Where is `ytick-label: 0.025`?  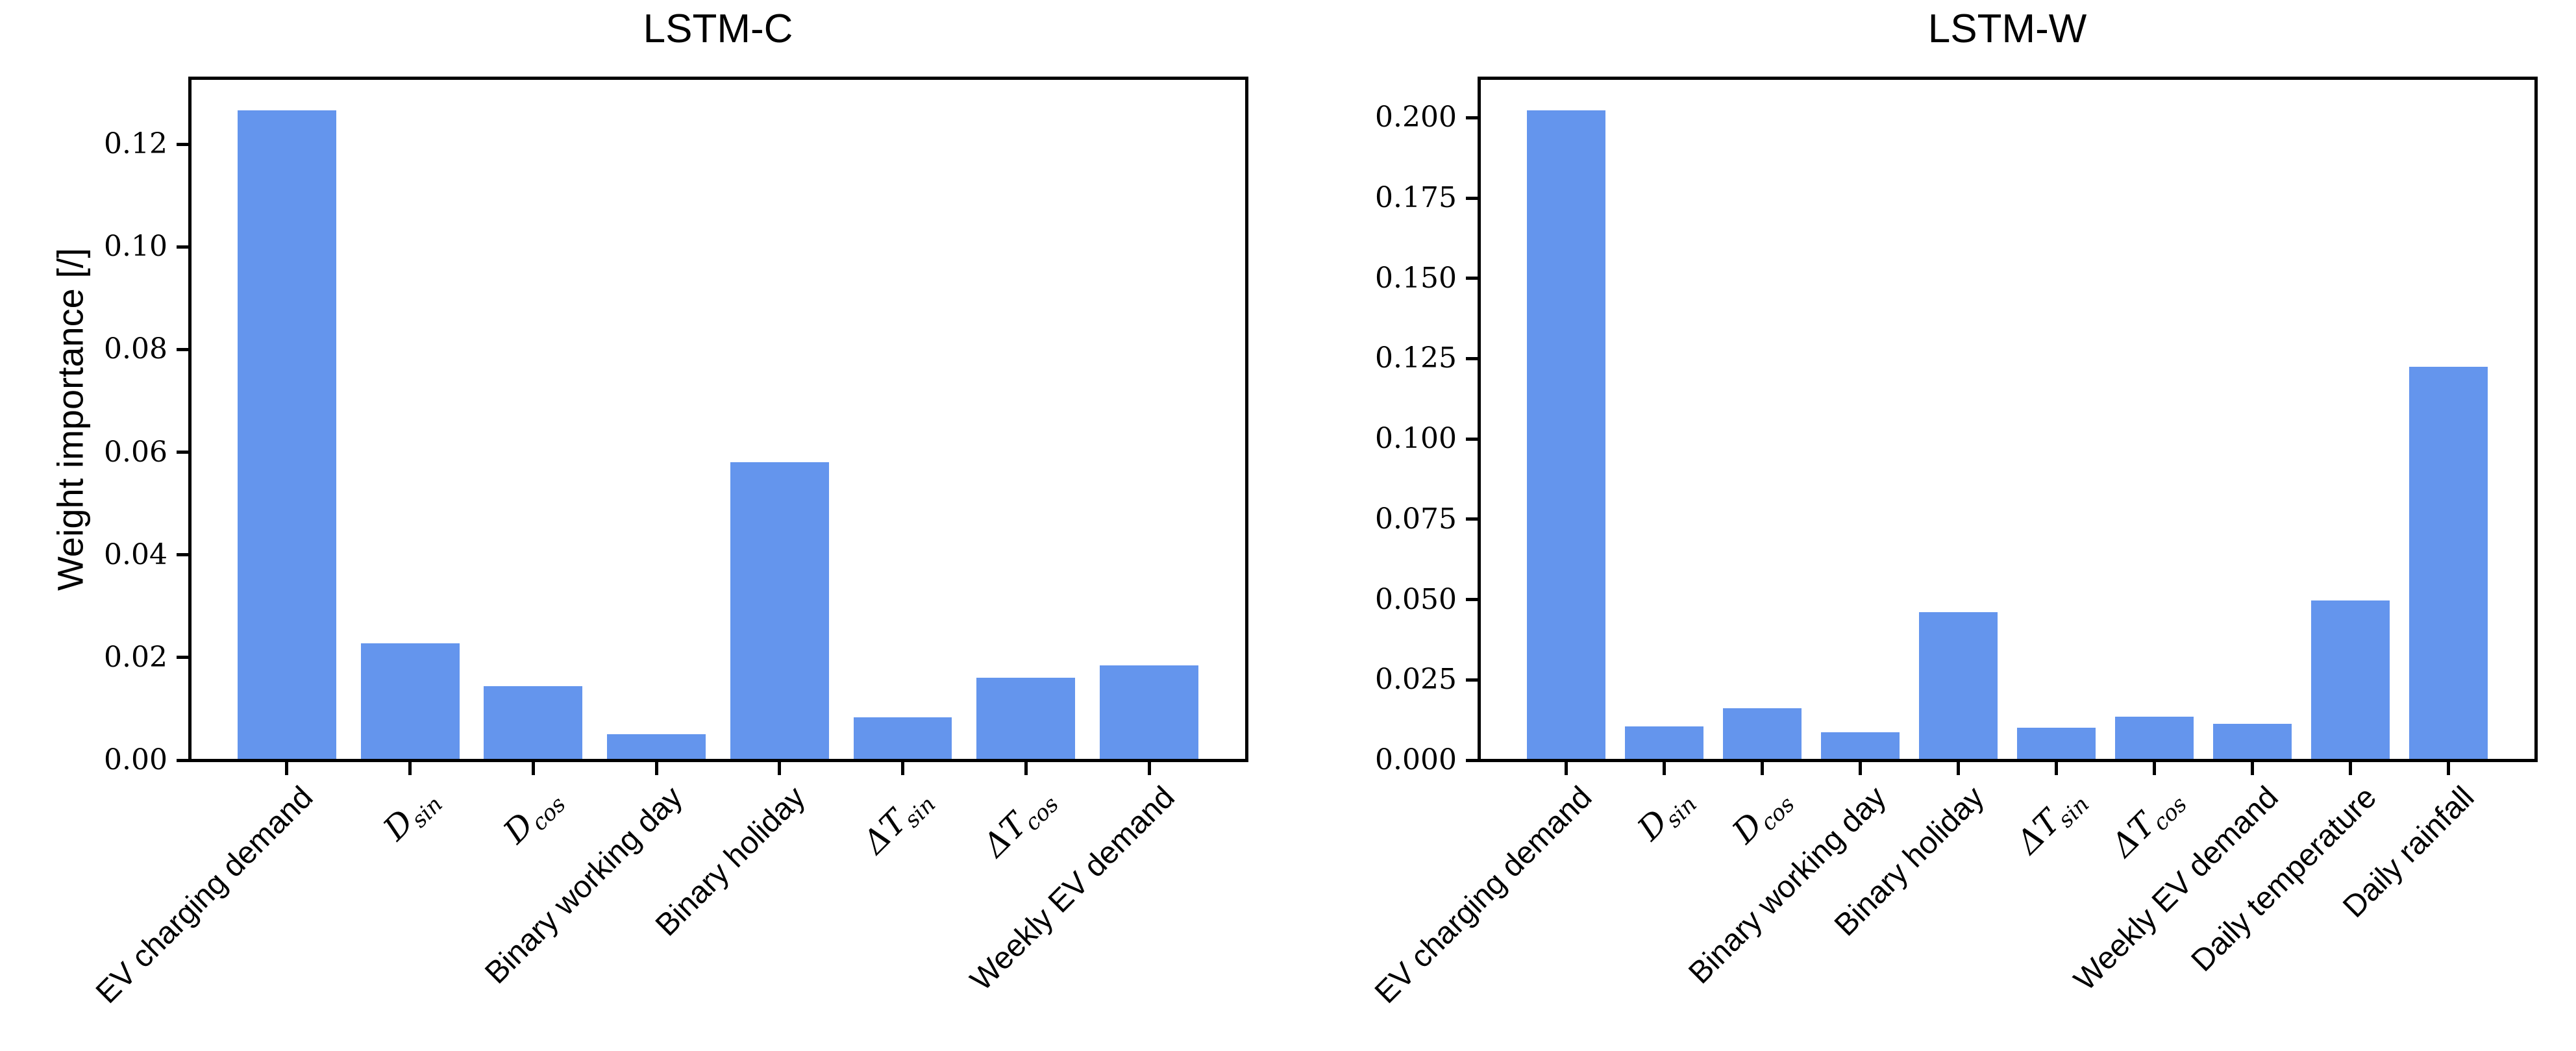
ytick-label: 0.025 is located at coordinates (1416, 680).